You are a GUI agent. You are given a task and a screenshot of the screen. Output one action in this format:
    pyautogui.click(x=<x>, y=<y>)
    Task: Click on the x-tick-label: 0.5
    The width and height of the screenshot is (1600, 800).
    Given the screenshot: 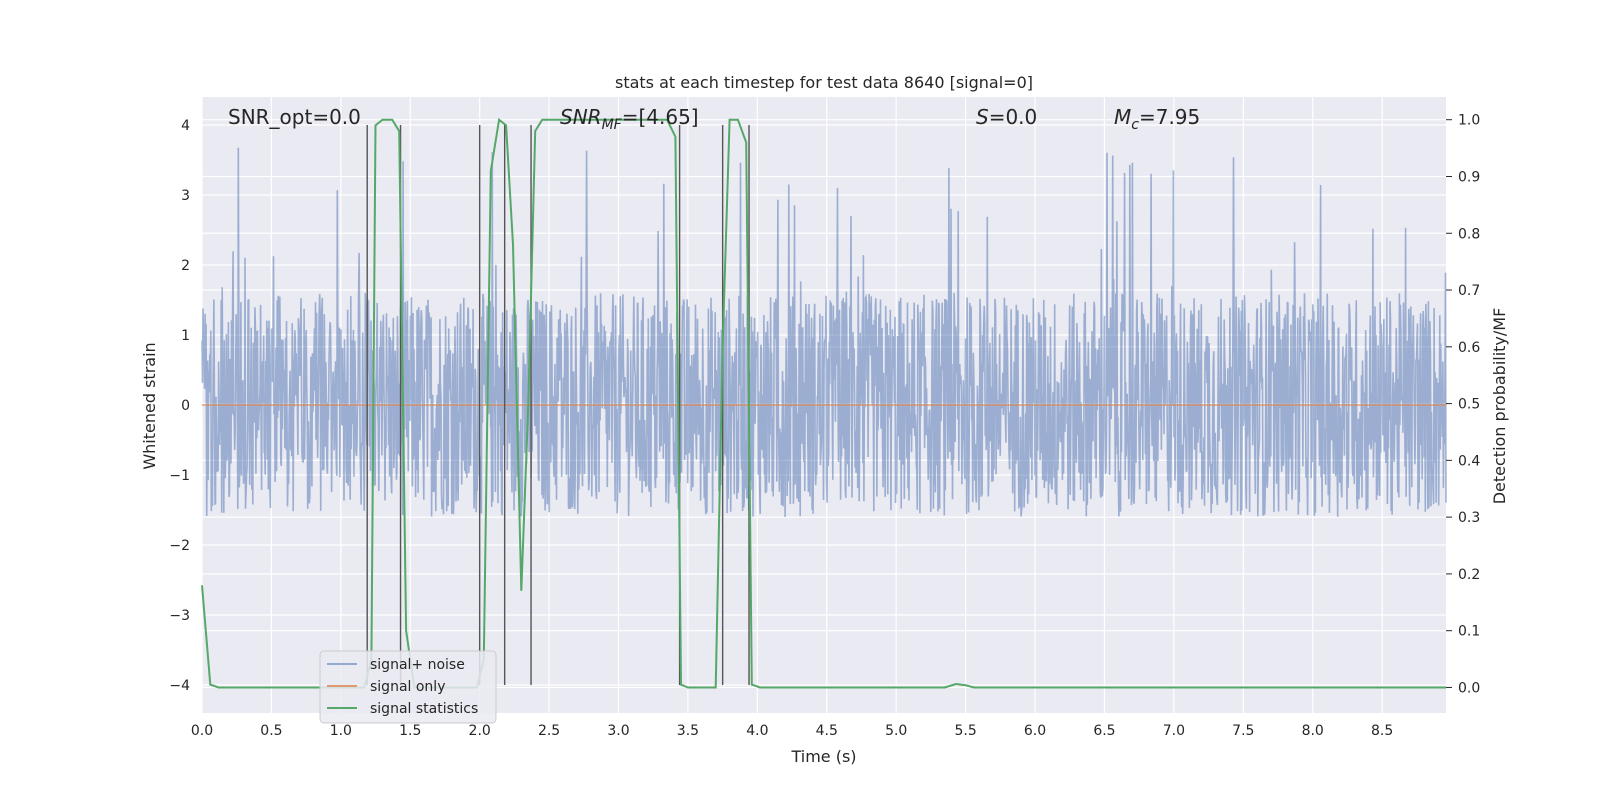 What is the action you would take?
    pyautogui.click(x=271, y=731)
    